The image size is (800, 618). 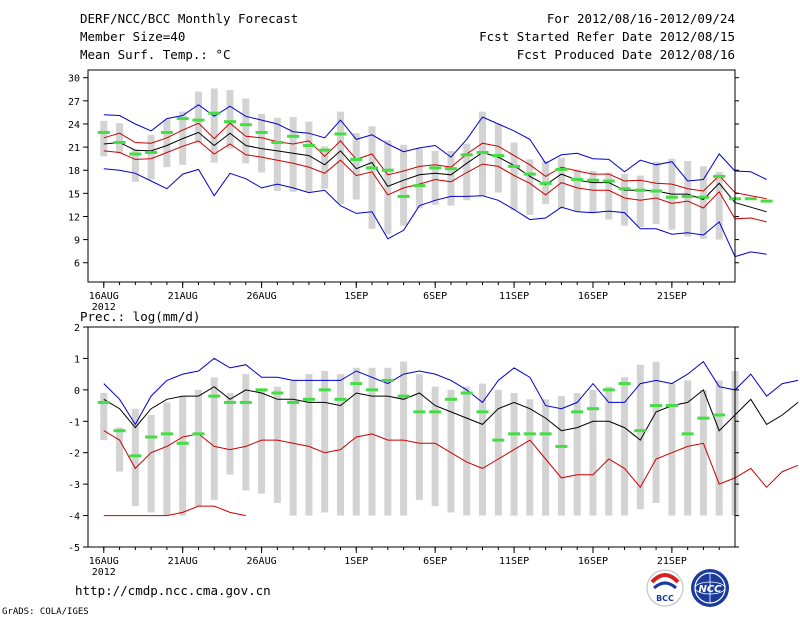 I want to click on source-url: http://cmdp.ncc.cma.gov.cn, so click(x=173, y=590).